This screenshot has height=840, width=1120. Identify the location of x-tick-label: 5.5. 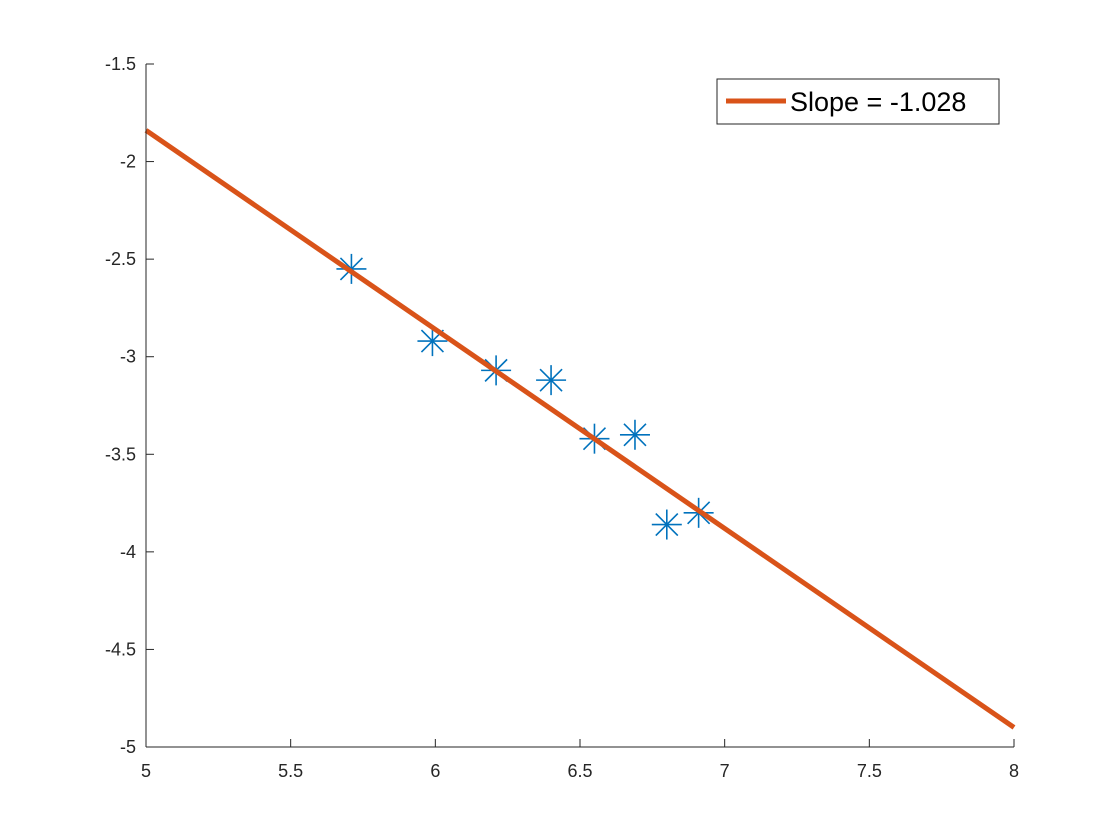
(290, 771).